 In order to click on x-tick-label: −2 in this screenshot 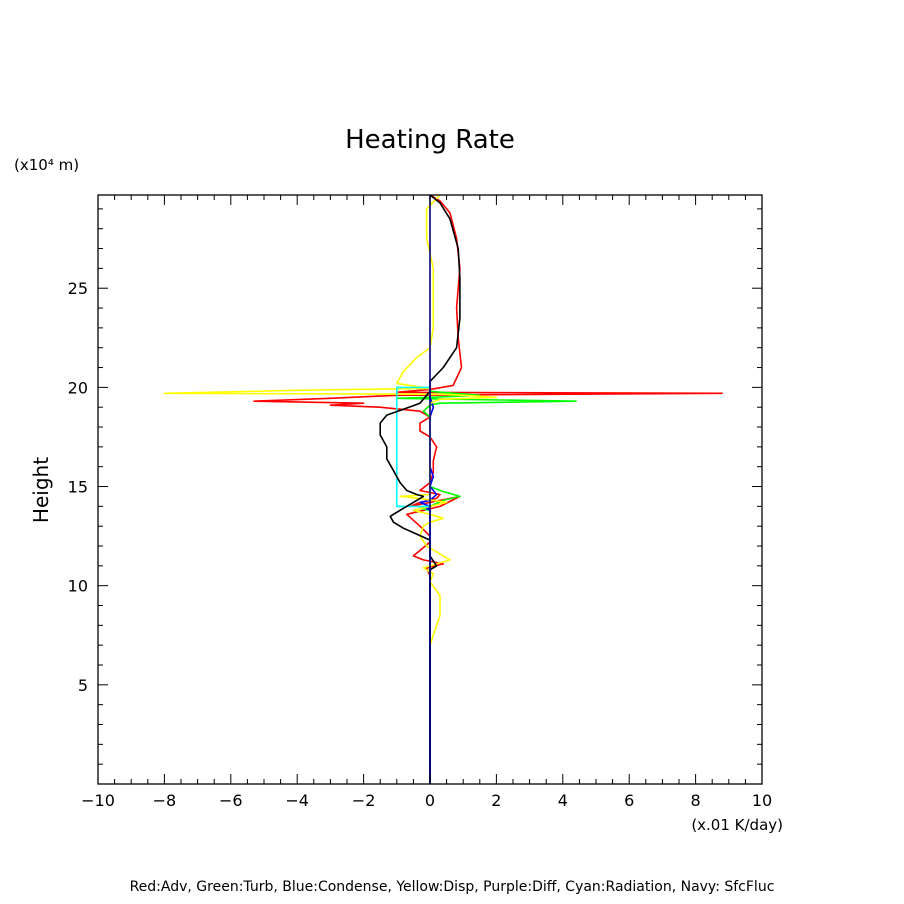, I will do `click(364, 800)`.